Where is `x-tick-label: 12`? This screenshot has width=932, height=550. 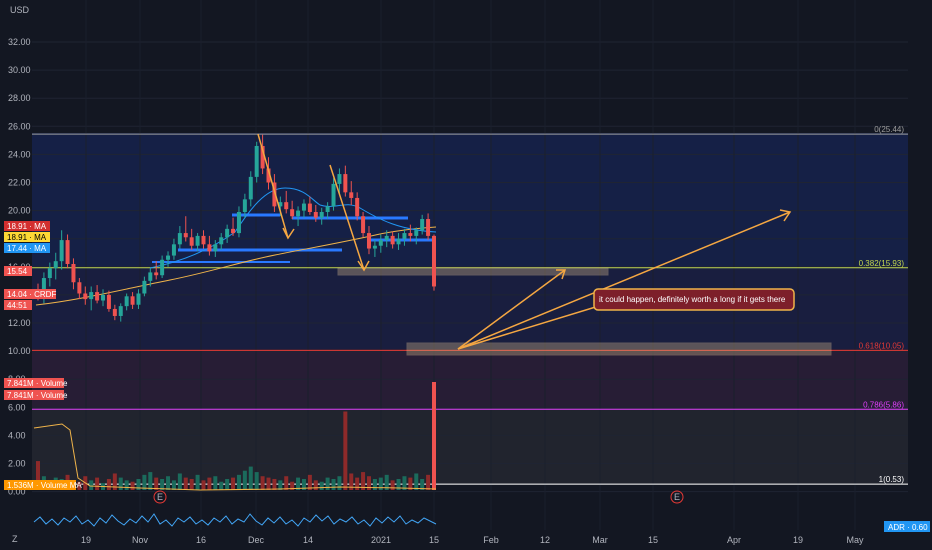 x-tick-label: 12 is located at coordinates (545, 540).